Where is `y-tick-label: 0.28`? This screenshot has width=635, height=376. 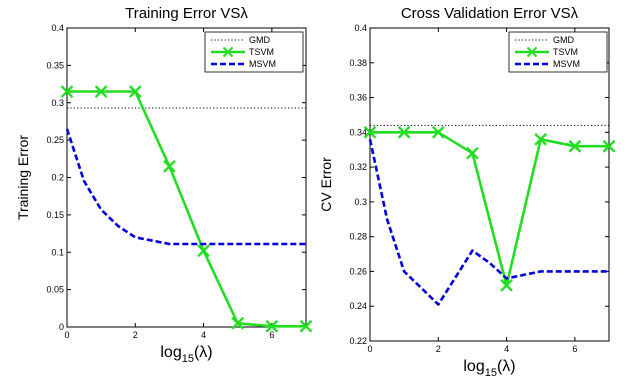 y-tick-label: 0.28 is located at coordinates (358, 237).